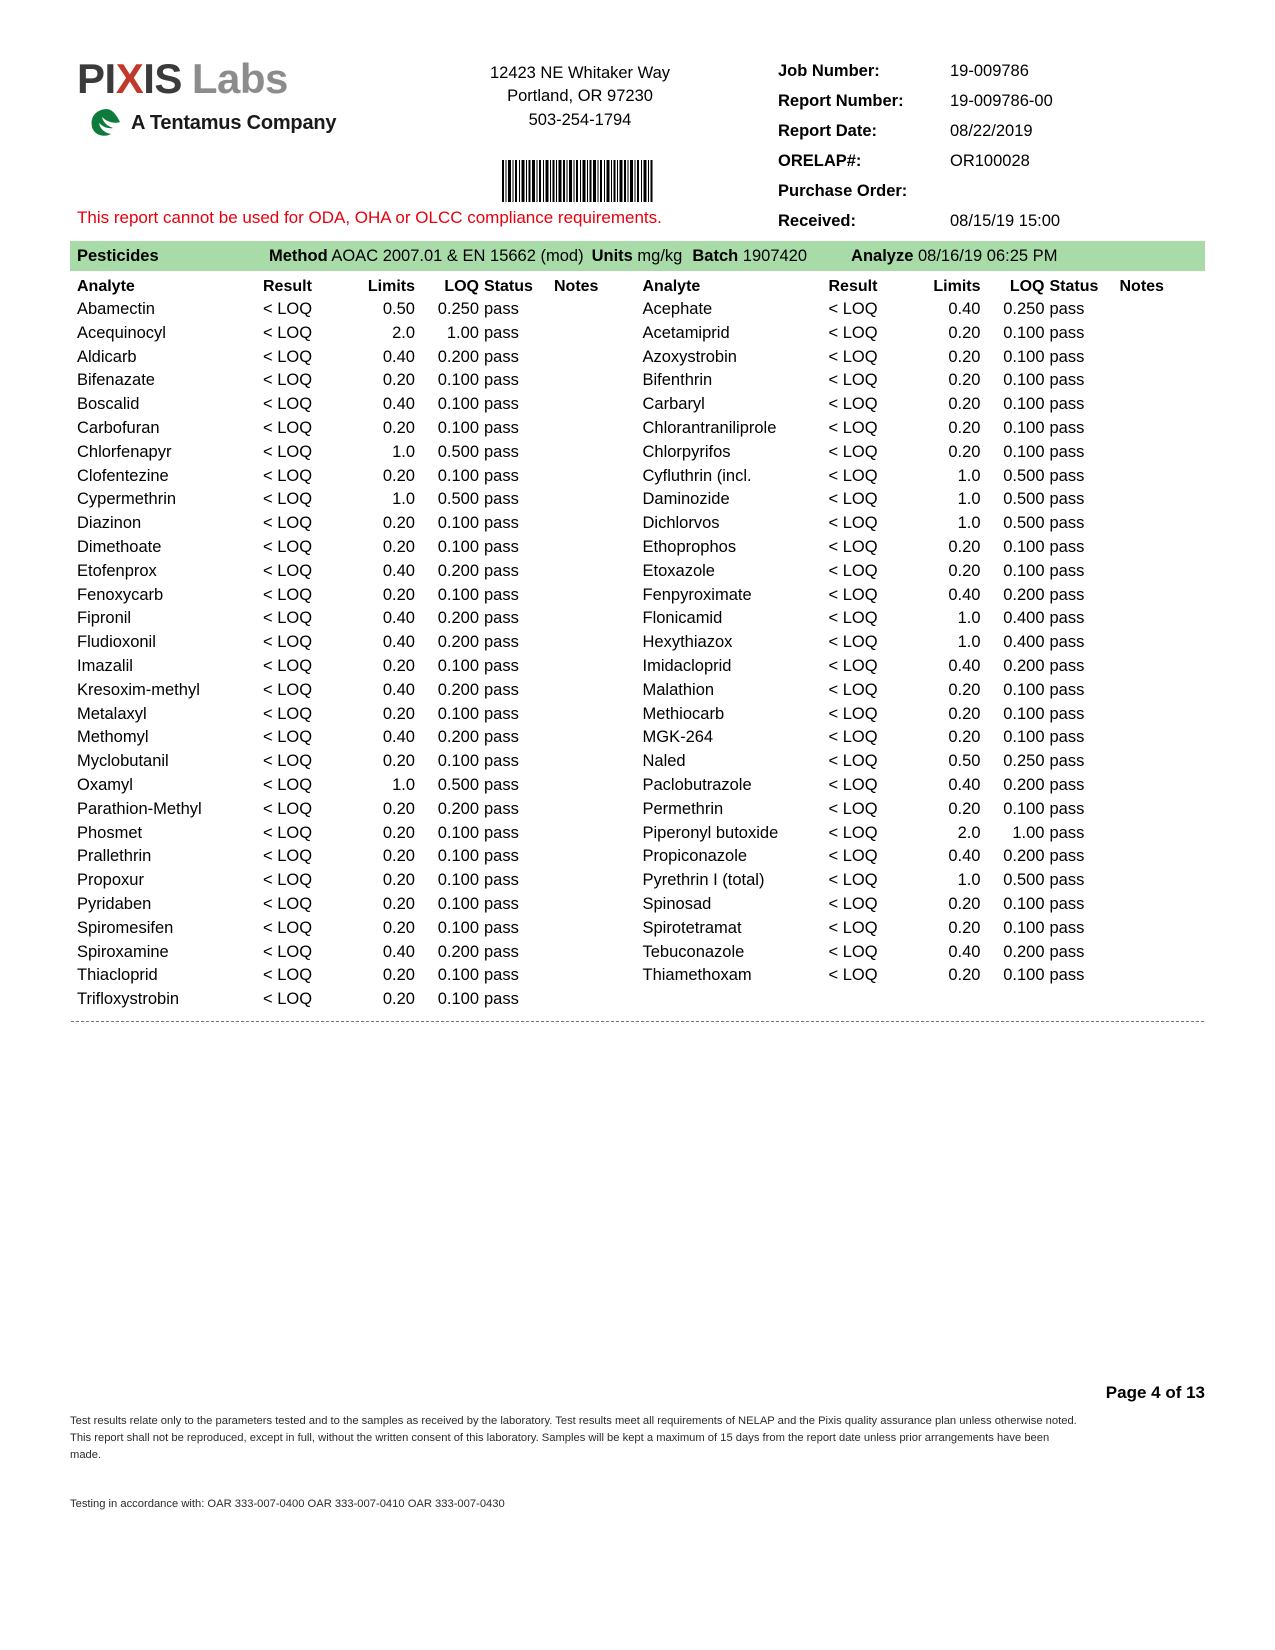 This screenshot has height=1650, width=1275. What do you see at coordinates (697, 784) in the screenshot?
I see `cell-analyte: Paclobutrazole` at bounding box center [697, 784].